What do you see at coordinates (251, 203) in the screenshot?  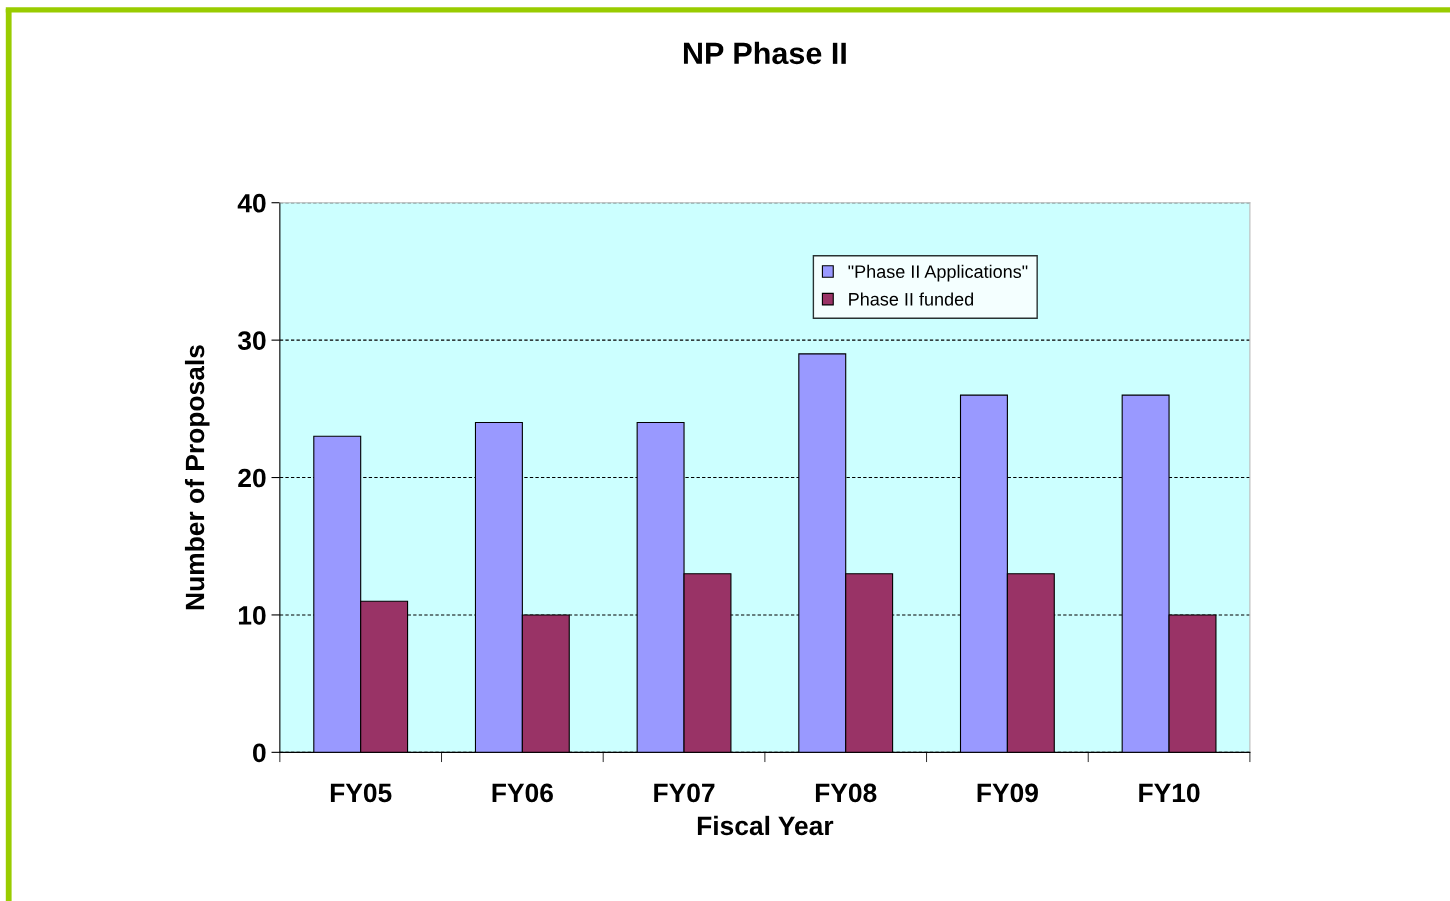 I see `y-tick-label: 40` at bounding box center [251, 203].